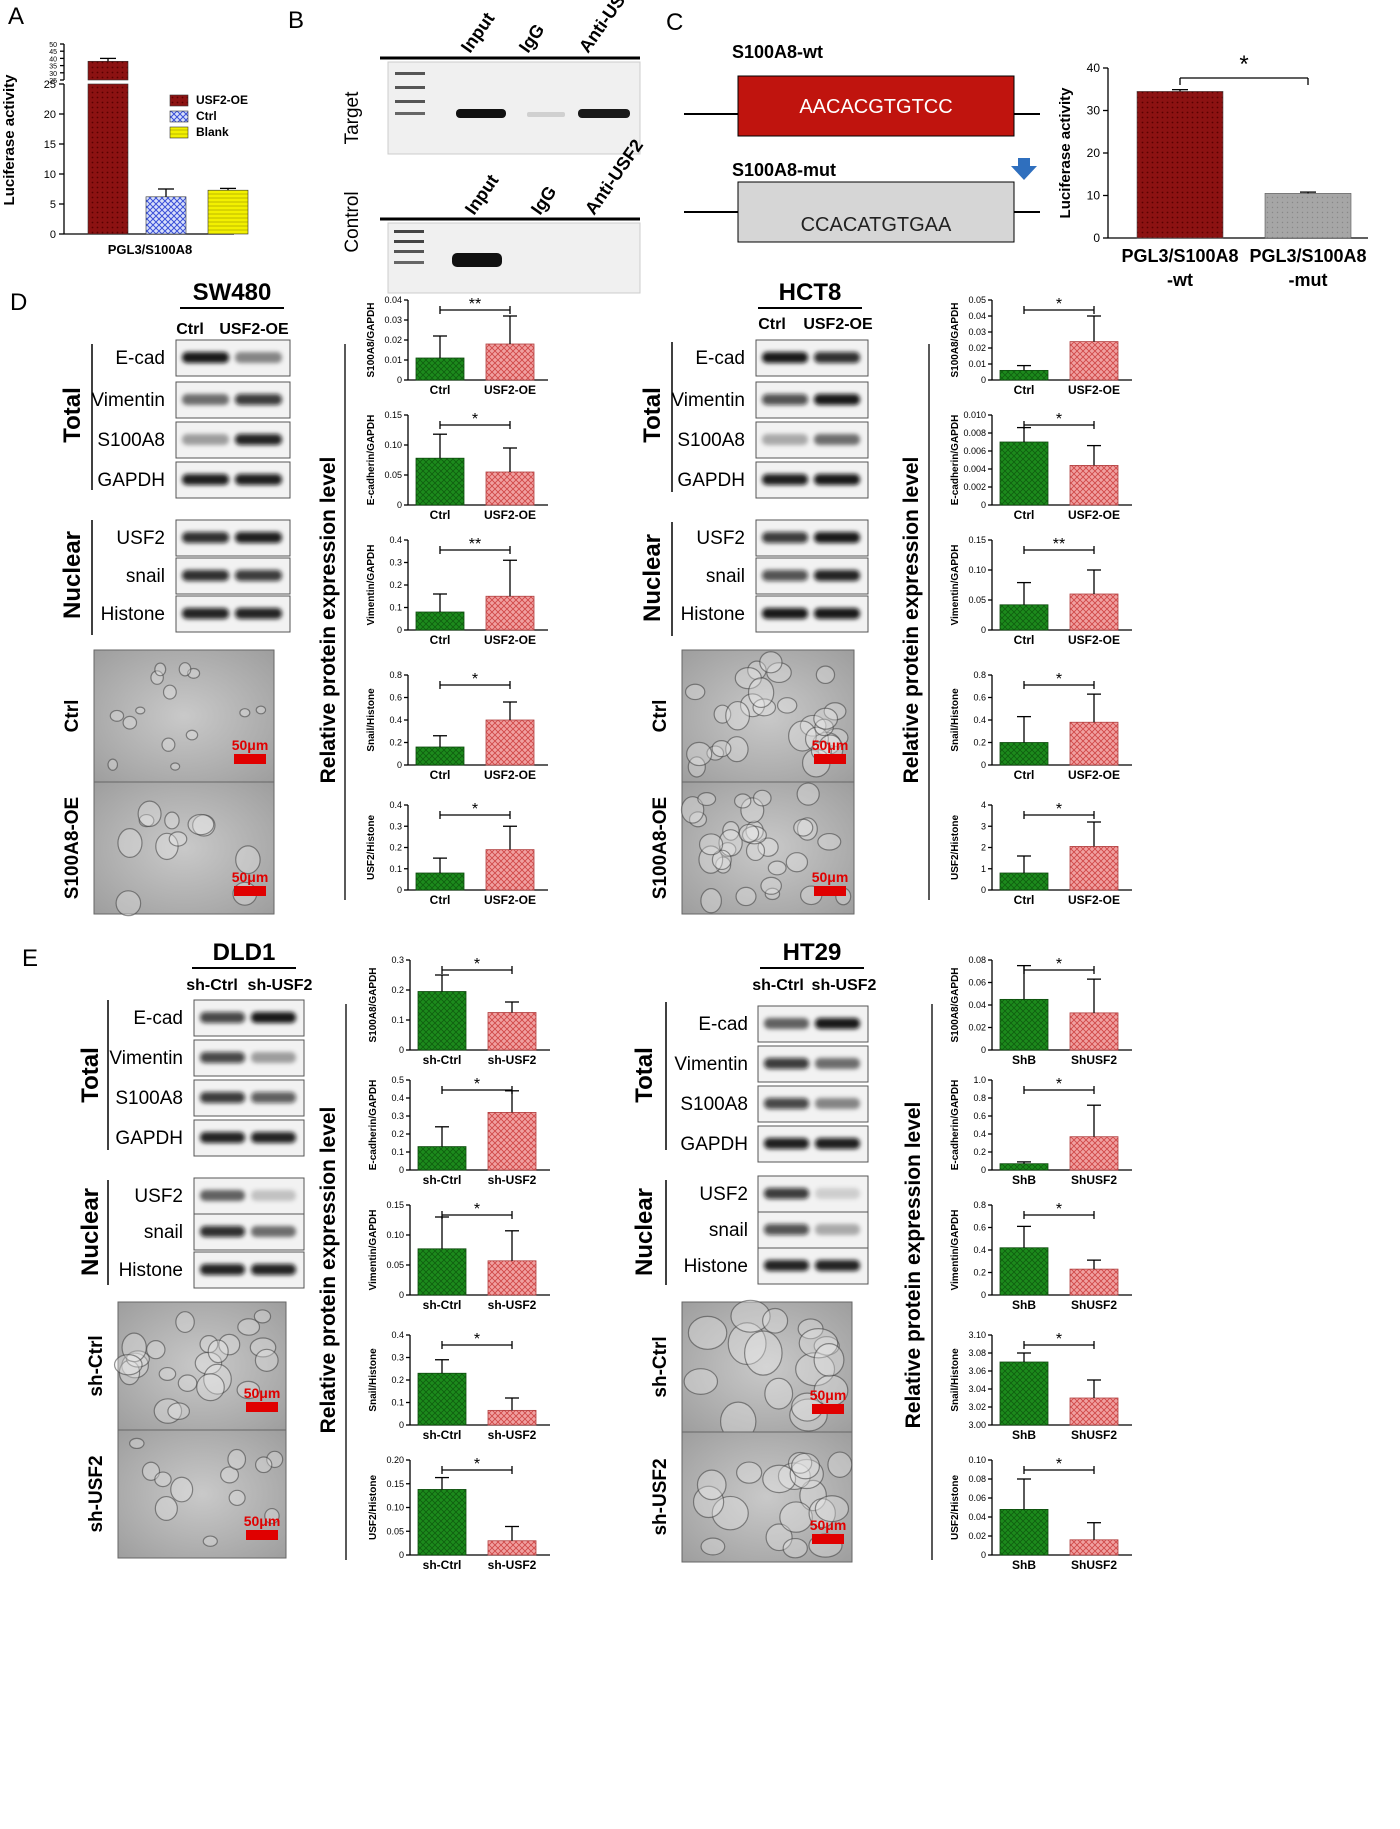 This screenshot has width=1400, height=1829. Describe the element at coordinates (481, 113) in the screenshot. I see `target-input-band` at that location.